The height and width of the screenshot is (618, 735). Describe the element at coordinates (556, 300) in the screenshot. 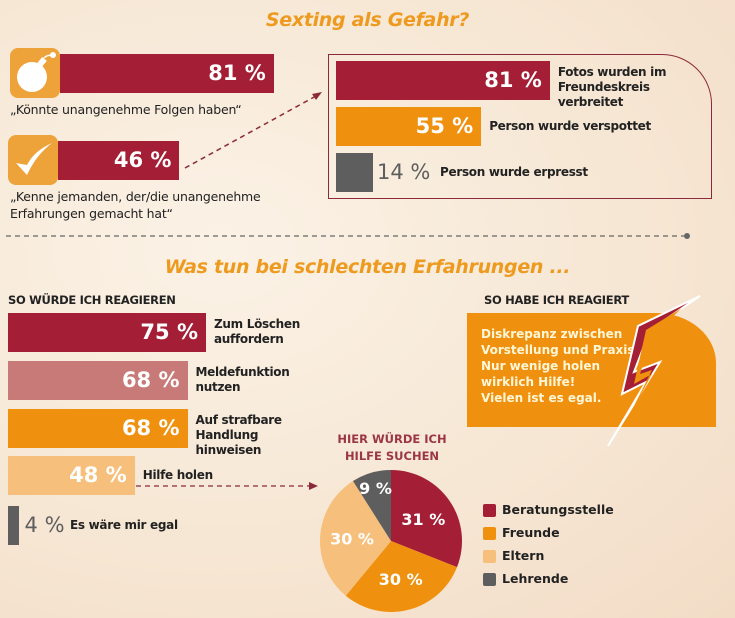

I see `did-react-heading: SO HABE ICH REAGIERT` at that location.